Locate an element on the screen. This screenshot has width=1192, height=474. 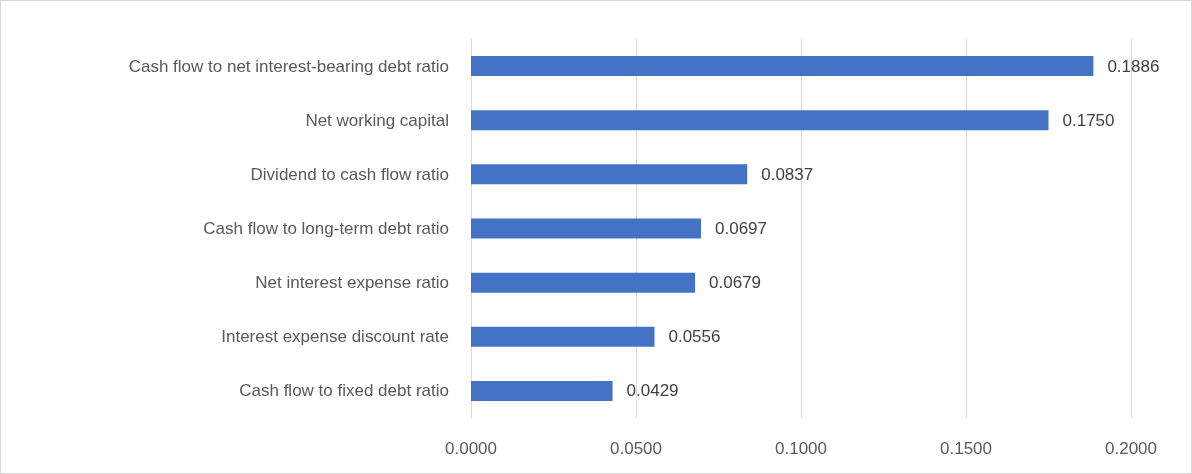
data-label: 0.0556 is located at coordinates (694, 337).